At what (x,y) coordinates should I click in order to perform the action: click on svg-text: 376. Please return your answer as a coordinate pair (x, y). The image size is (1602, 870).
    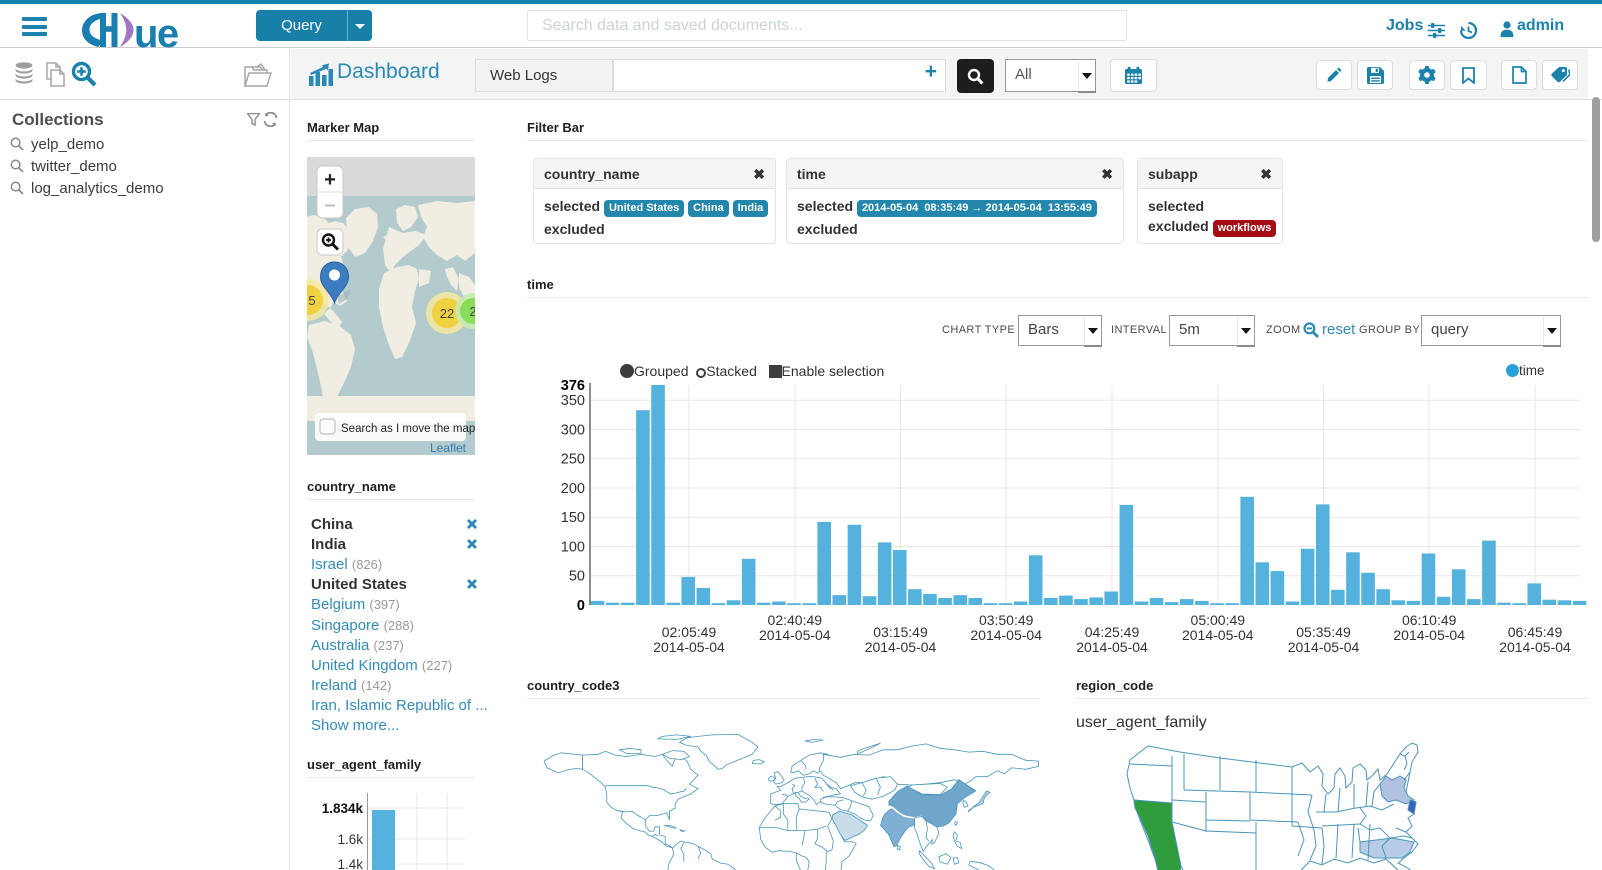
    Looking at the image, I should click on (573, 386).